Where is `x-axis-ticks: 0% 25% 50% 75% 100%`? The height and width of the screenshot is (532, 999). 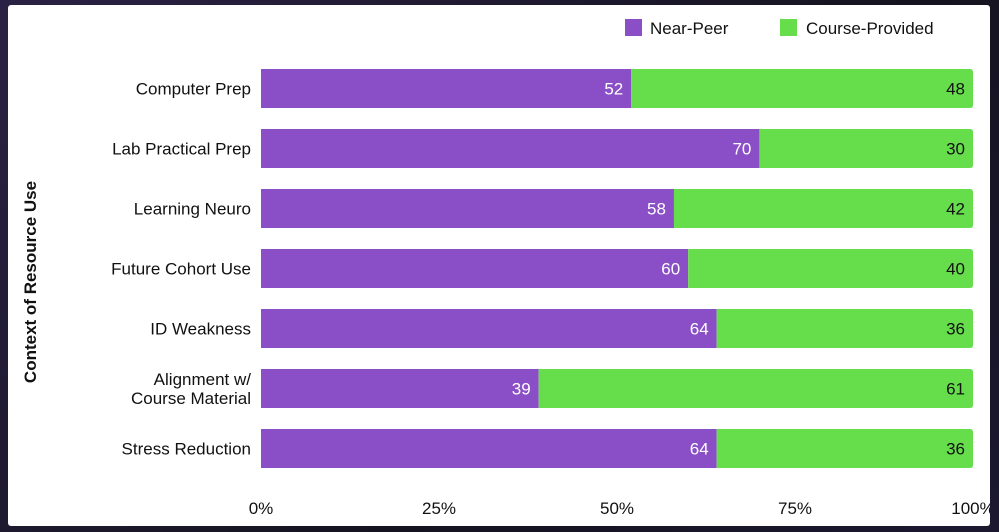
x-axis-ticks: 0% 25% 50% 75% 100% is located at coordinates (622, 508).